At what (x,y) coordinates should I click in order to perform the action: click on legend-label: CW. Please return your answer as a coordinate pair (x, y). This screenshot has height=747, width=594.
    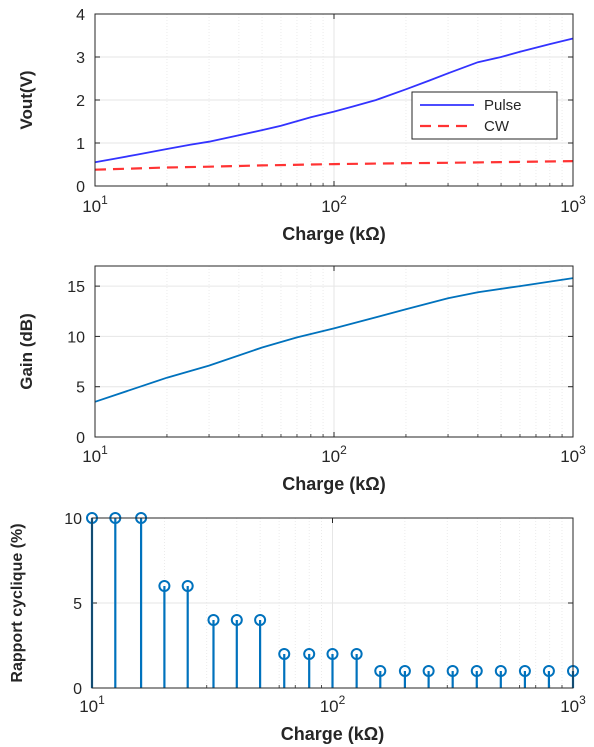
    Looking at the image, I should click on (497, 126).